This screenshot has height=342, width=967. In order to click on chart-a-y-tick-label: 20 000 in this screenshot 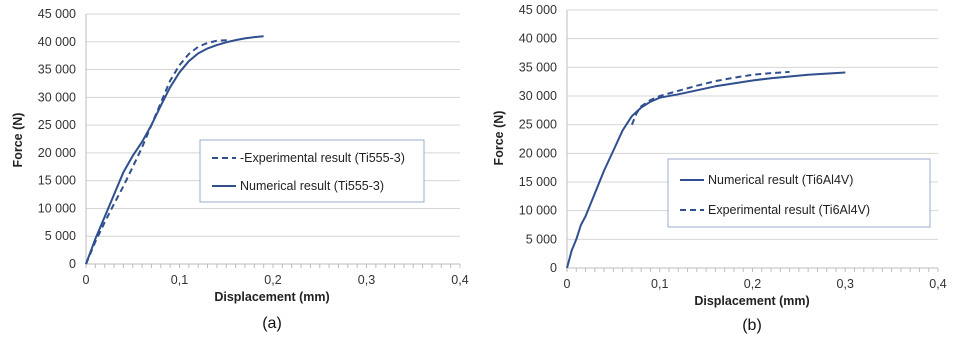, I will do `click(57, 153)`.